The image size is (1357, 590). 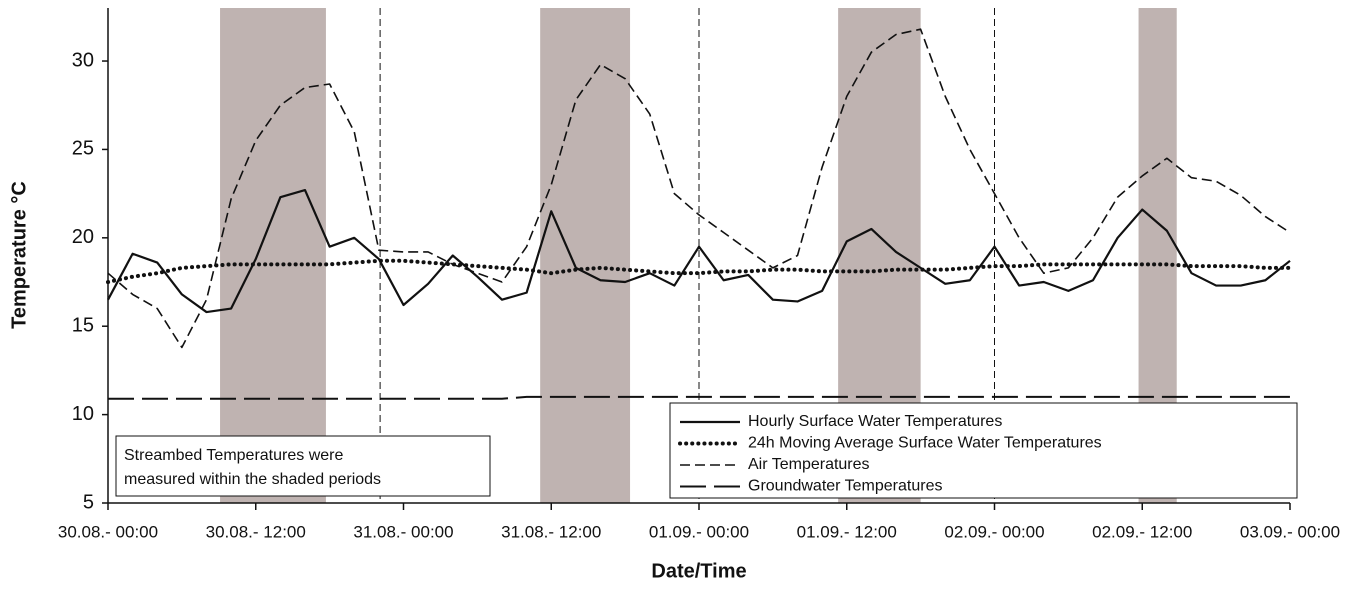 What do you see at coordinates (303, 466) in the screenshot?
I see `annotation-box` at bounding box center [303, 466].